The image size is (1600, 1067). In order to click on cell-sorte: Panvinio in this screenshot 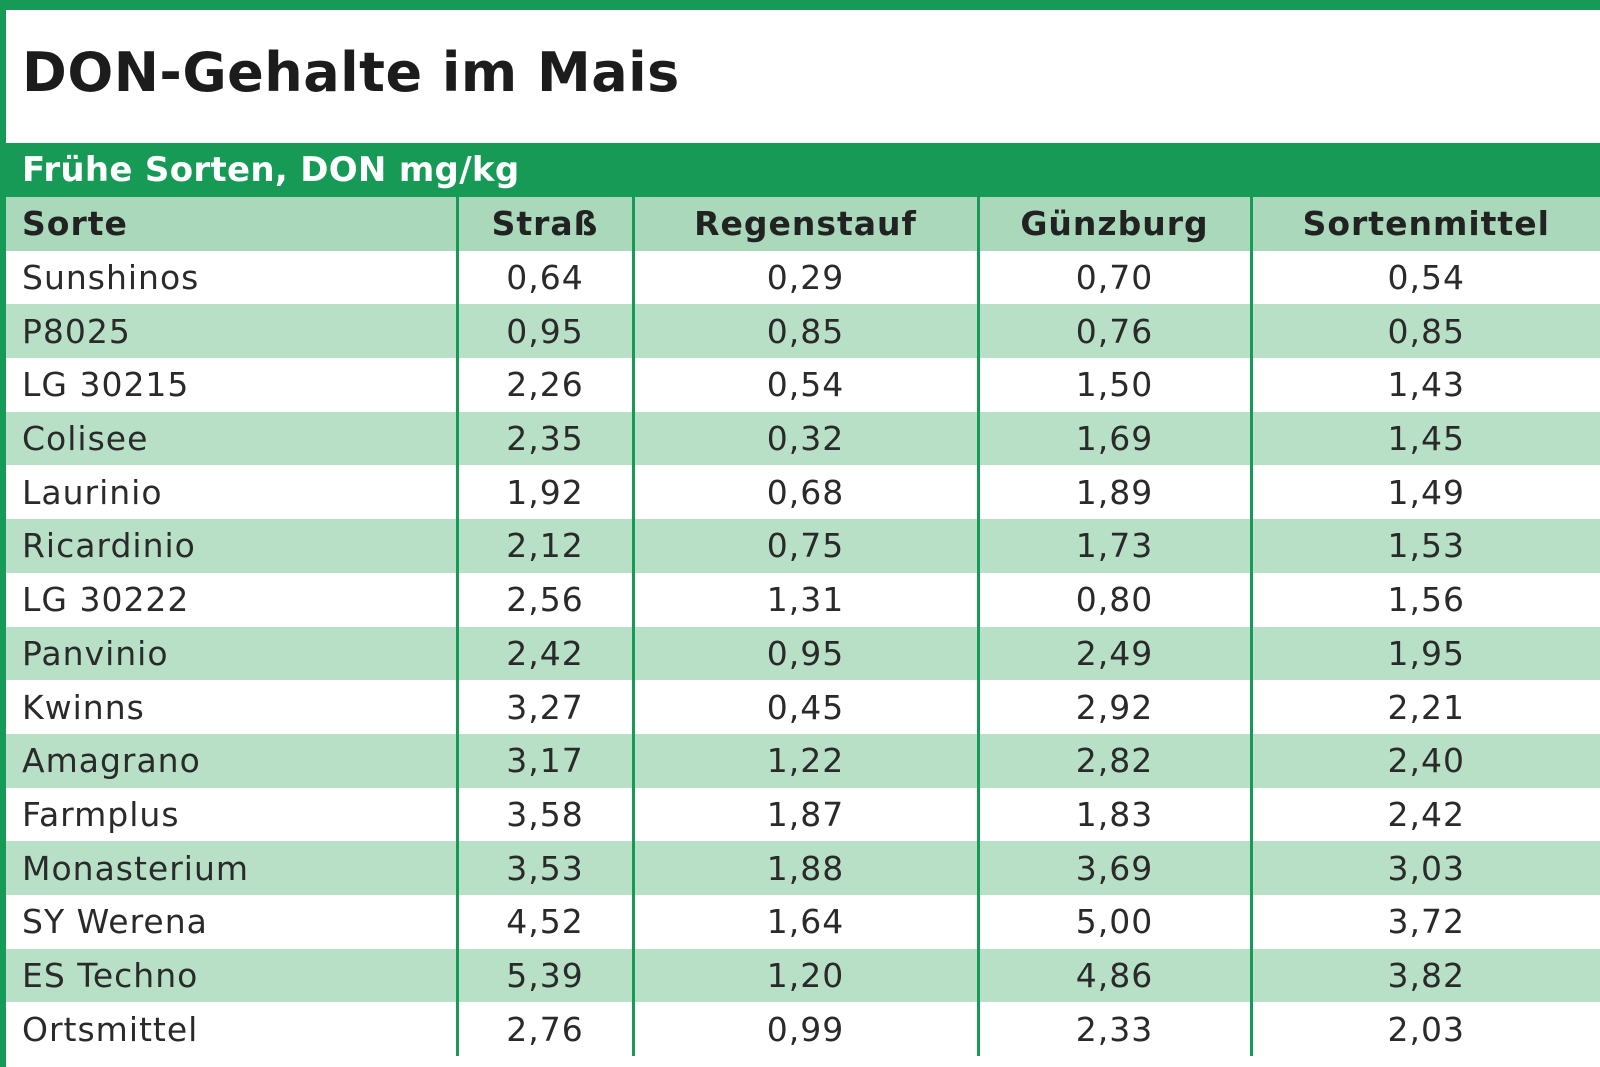, I will do `click(232, 653)`.